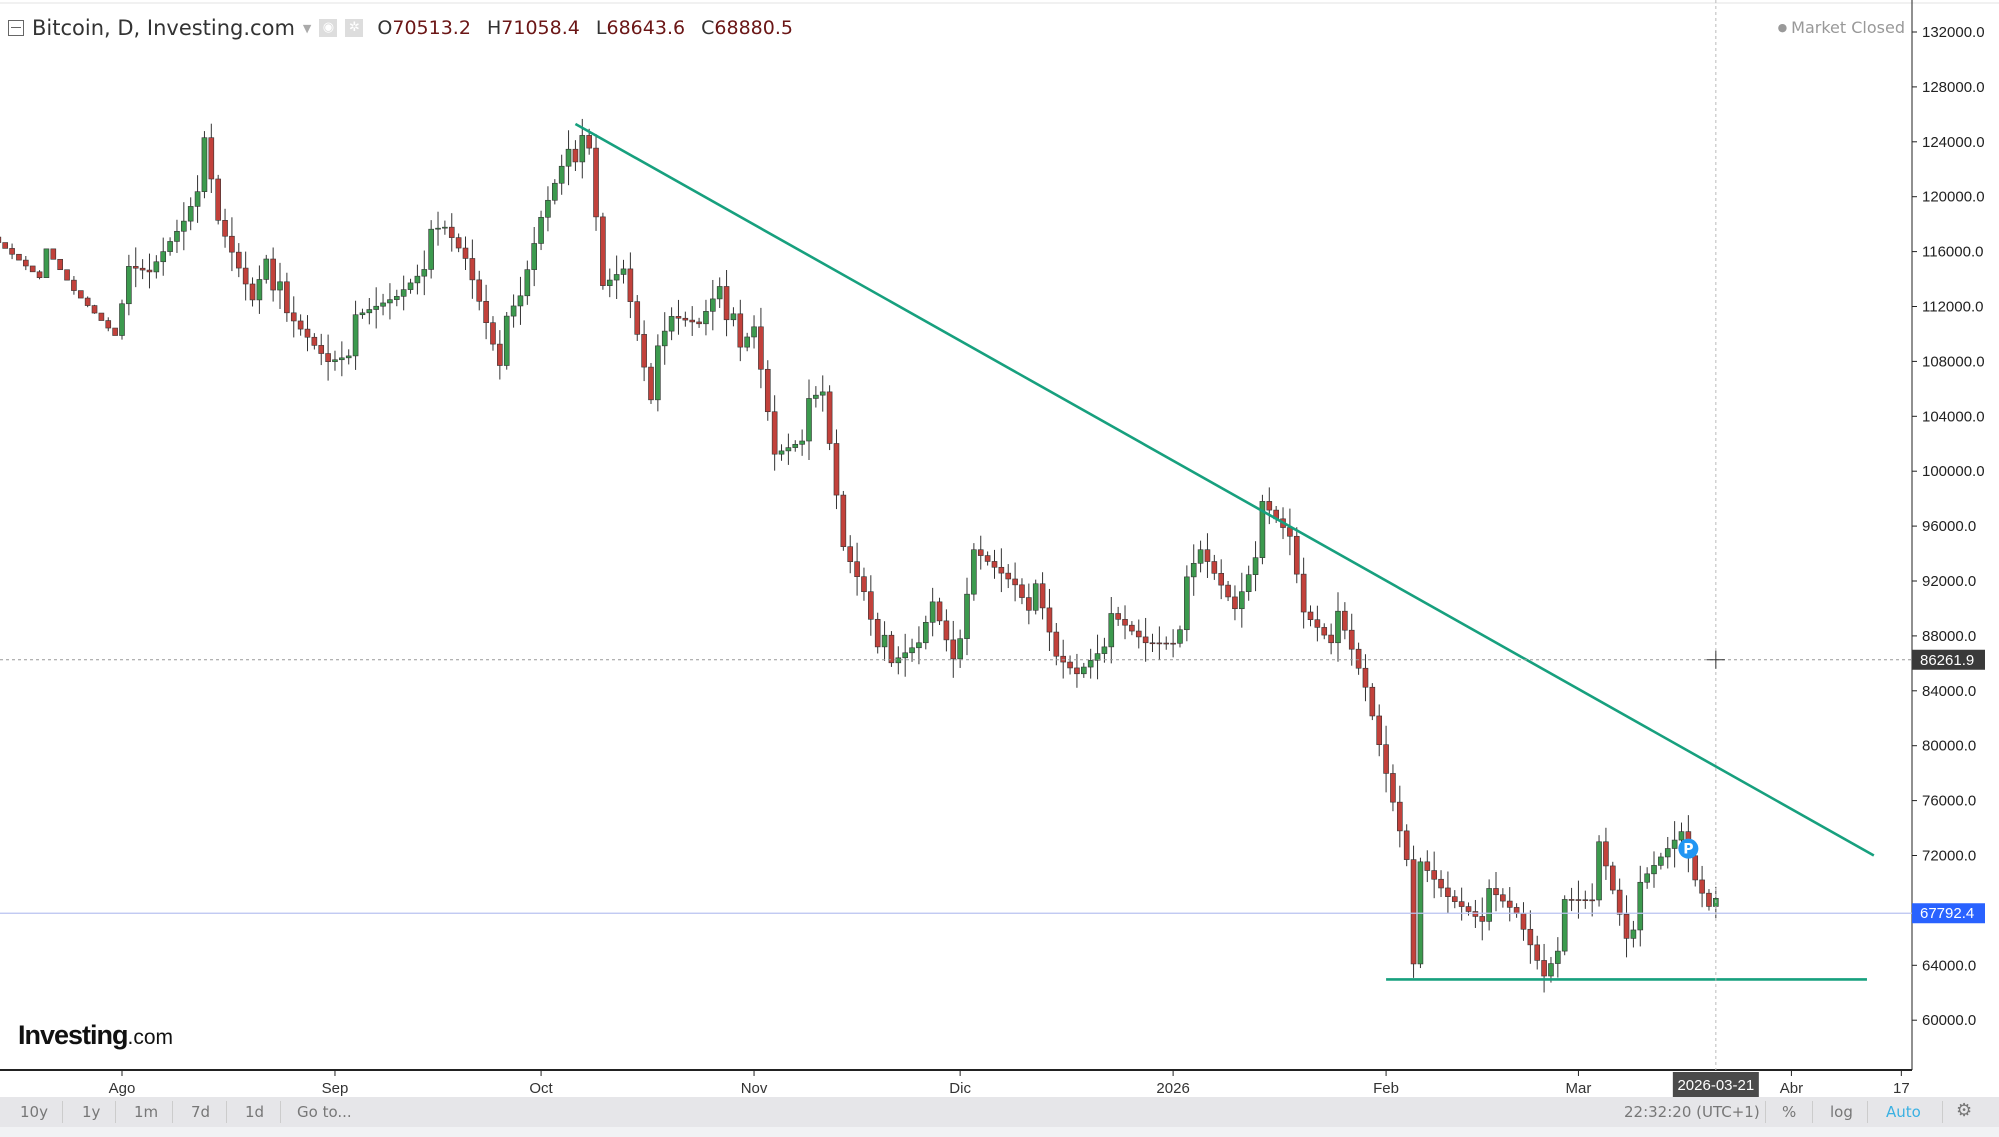 This screenshot has width=1999, height=1137. What do you see at coordinates (1841, 1112) in the screenshot?
I see `log-toggle: log` at bounding box center [1841, 1112].